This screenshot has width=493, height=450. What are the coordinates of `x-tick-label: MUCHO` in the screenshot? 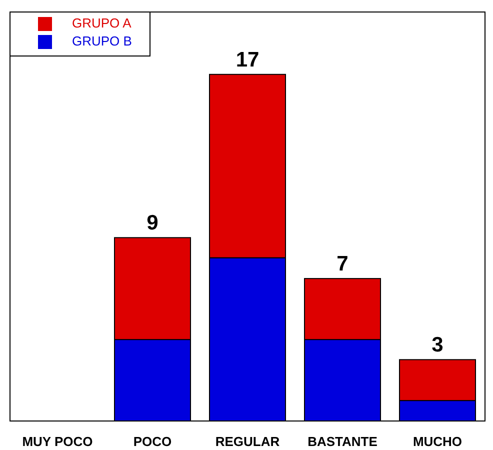 It's located at (437, 441).